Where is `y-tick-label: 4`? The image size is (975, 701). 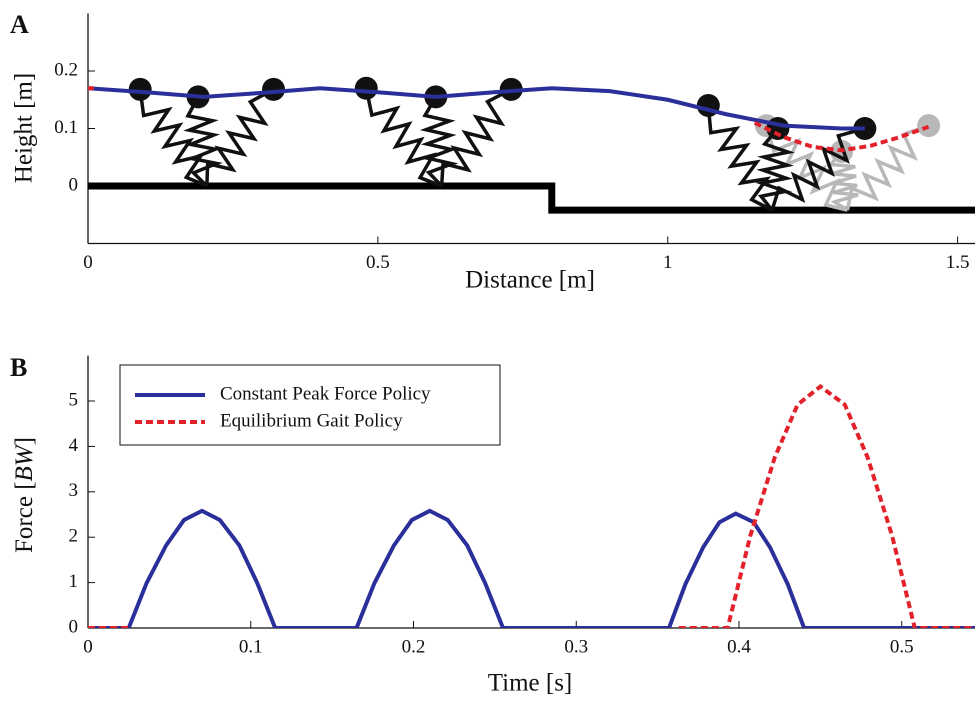
y-tick-label: 4 is located at coordinates (74, 445).